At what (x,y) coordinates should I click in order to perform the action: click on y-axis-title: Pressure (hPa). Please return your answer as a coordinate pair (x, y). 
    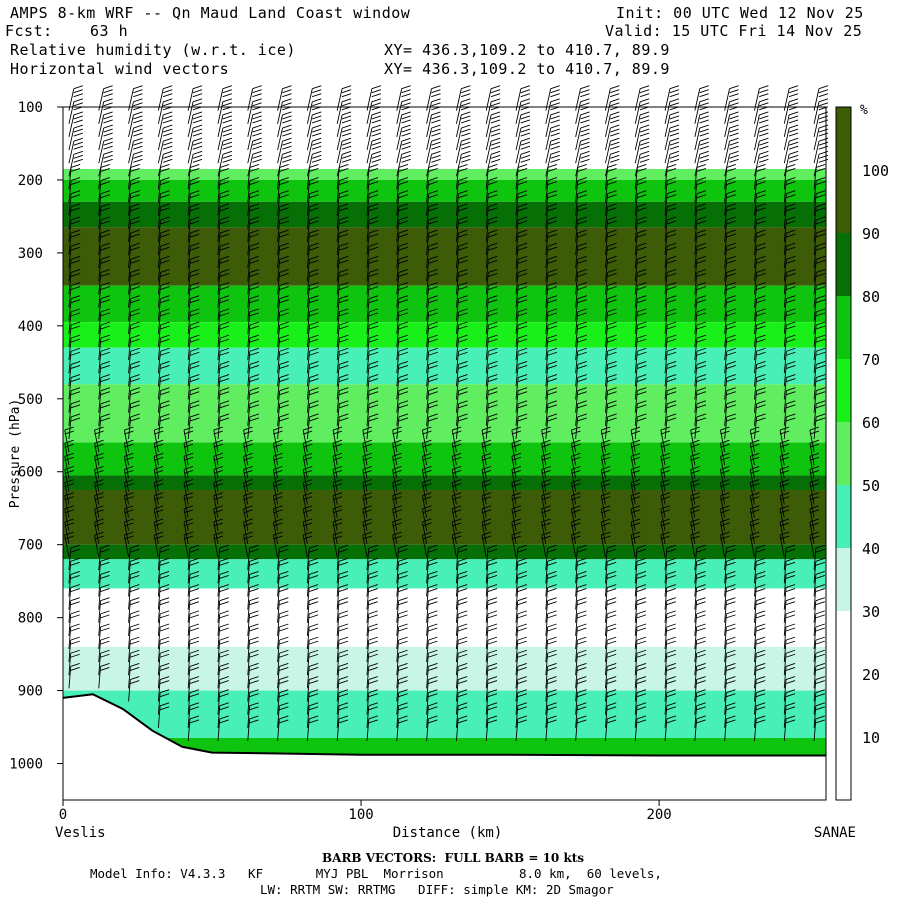
    Looking at the image, I should click on (15, 454).